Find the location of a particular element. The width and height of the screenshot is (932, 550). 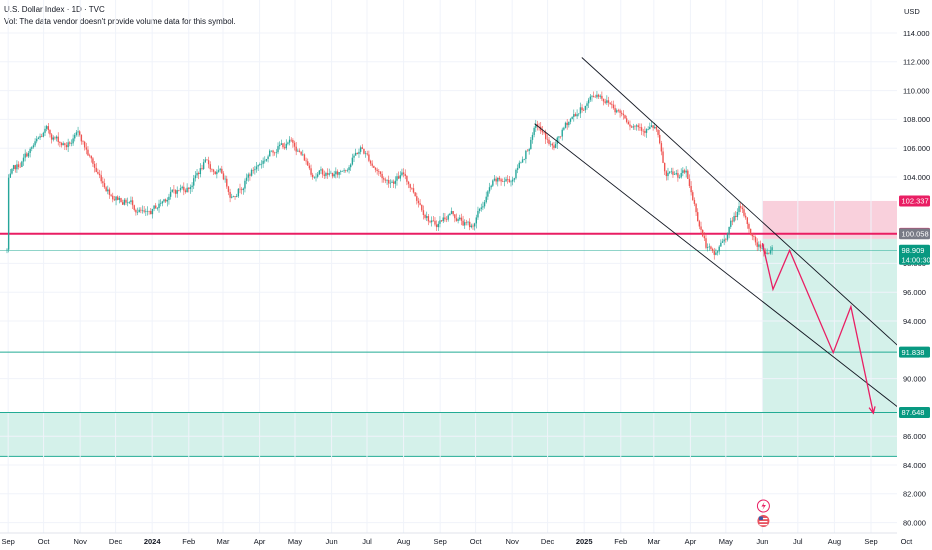

us-flag-canton is located at coordinates (760, 518).